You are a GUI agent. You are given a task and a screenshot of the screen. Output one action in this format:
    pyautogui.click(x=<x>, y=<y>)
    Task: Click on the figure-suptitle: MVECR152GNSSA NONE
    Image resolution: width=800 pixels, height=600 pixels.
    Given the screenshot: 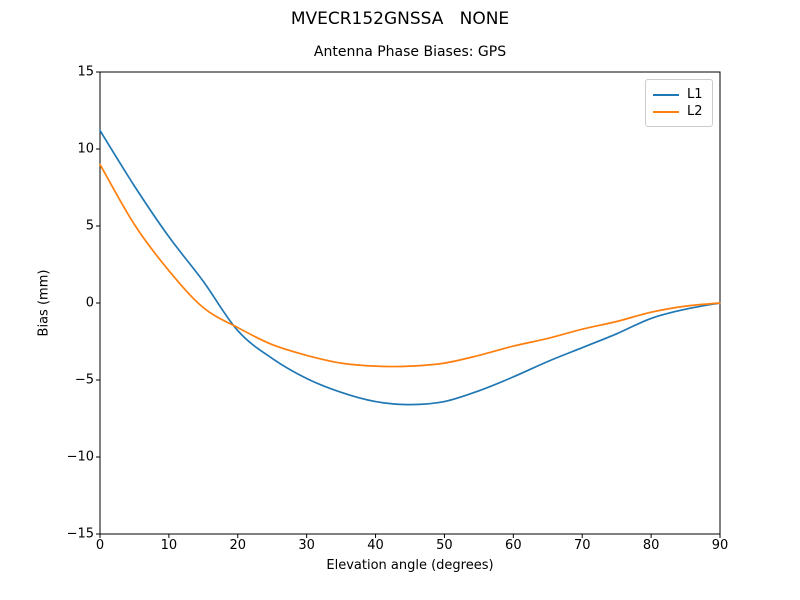 What is the action you would take?
    pyautogui.click(x=400, y=19)
    